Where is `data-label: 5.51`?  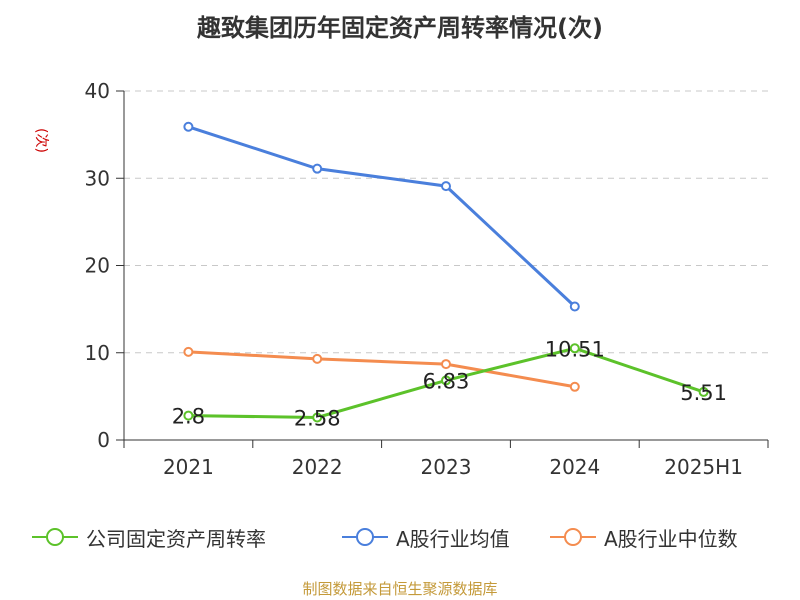 data-label: 5.51 is located at coordinates (703, 393).